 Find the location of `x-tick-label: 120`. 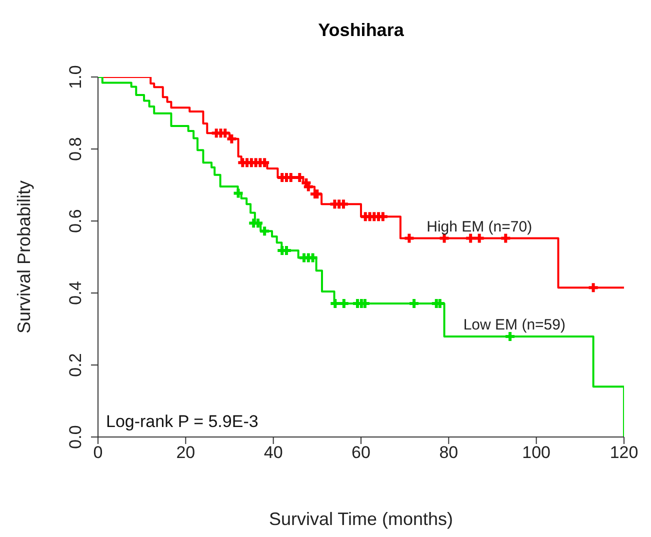

x-tick-label: 120 is located at coordinates (624, 452).